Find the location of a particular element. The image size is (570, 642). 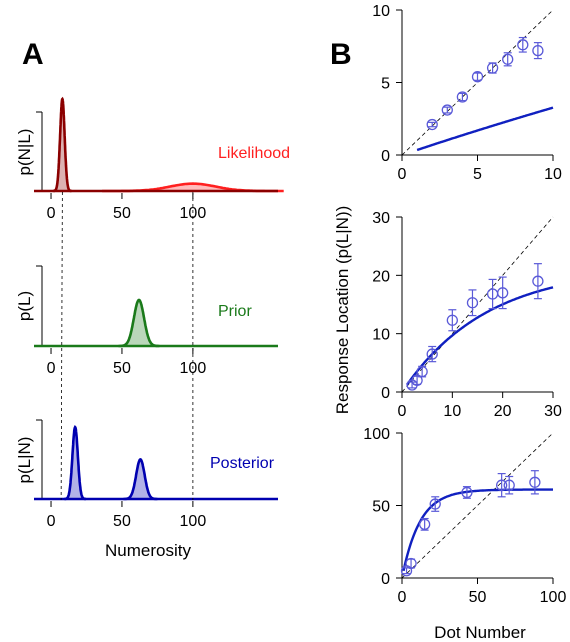

y-tick-label-5: 5 is located at coordinates (385, 84).